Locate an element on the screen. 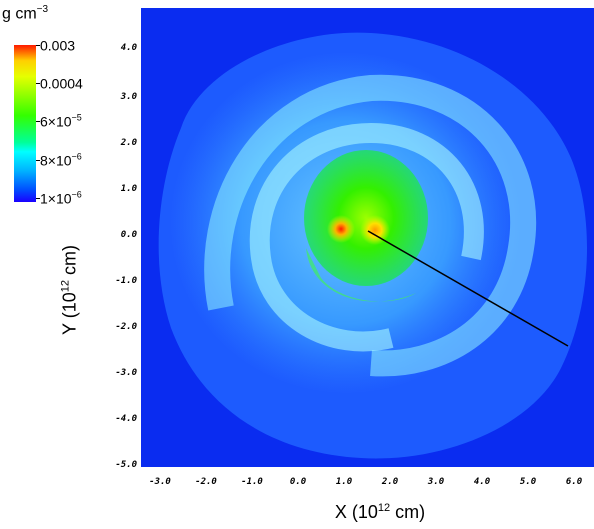  x-axis-label-exponent: 12 is located at coordinates (384, 508).